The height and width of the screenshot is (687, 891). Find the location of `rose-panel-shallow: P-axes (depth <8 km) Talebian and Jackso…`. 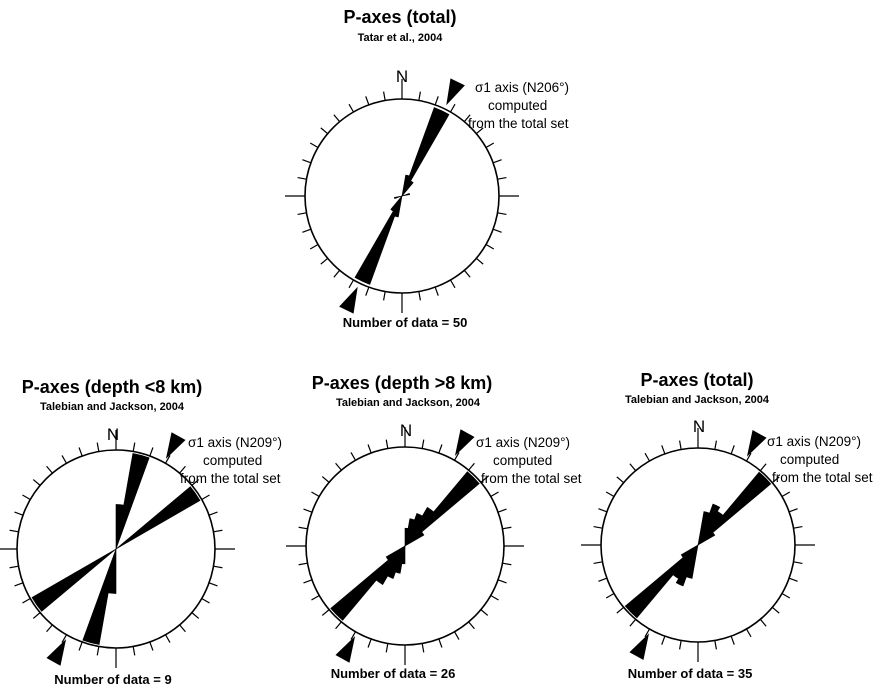

rose-panel-shallow: P-axes (depth <8 km) Talebian and Jackso… is located at coordinates (141, 532).